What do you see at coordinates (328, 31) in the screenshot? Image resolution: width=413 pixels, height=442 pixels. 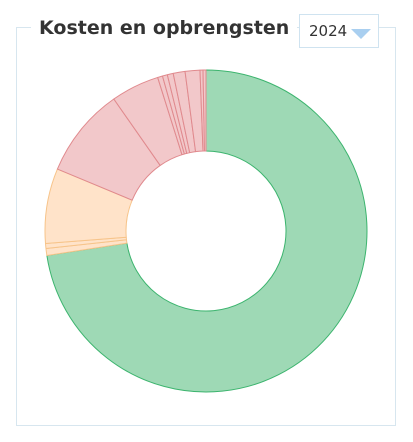 I see `year-select-value: 2024` at bounding box center [328, 31].